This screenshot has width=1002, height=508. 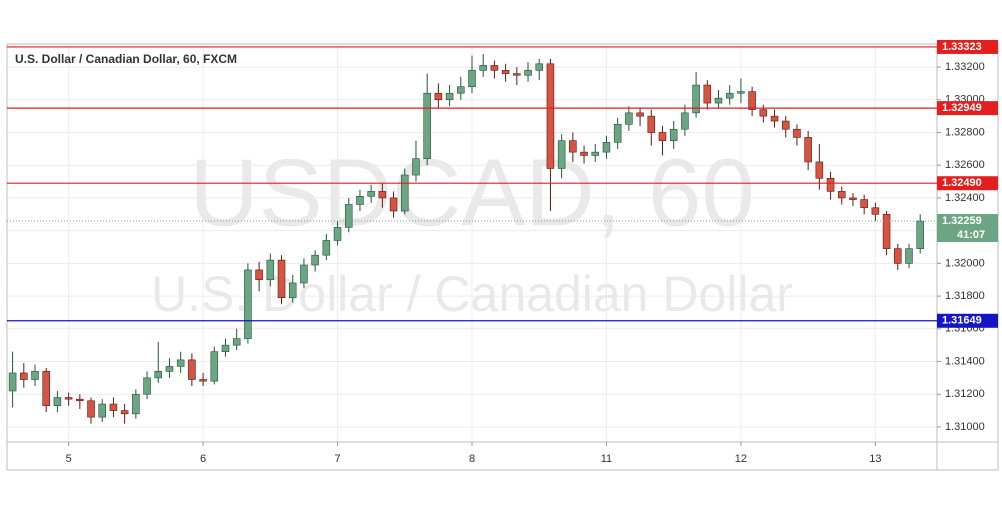 I want to click on watermark-symbol: USDCAD, 60, so click(x=472, y=192).